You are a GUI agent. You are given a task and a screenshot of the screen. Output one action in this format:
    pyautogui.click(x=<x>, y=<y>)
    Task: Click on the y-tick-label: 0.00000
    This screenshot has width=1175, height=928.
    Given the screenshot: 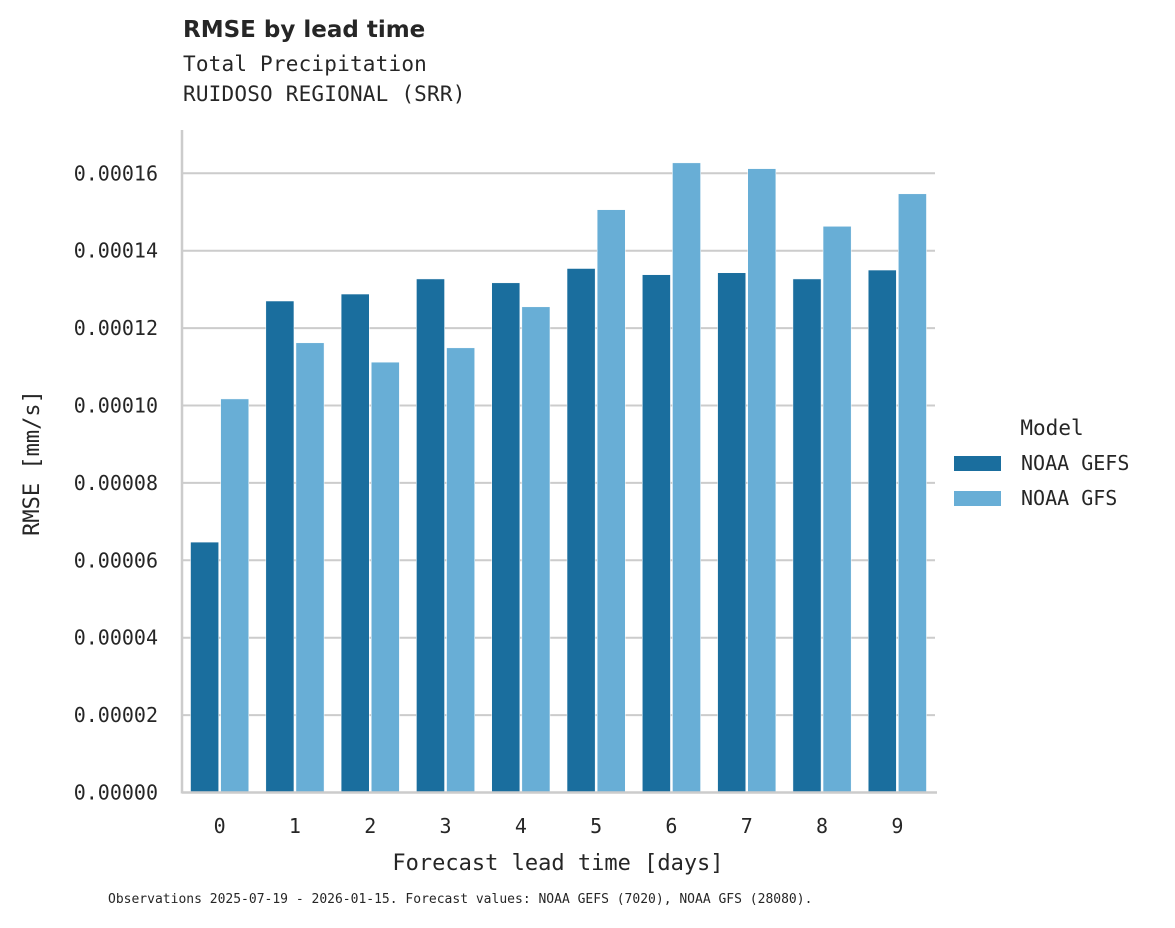 What is the action you would take?
    pyautogui.click(x=116, y=793)
    